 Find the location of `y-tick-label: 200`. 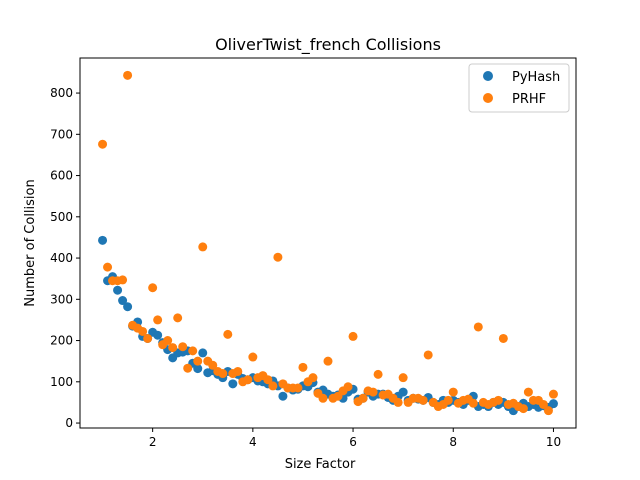

y-tick-label: 200 is located at coordinates (61, 341).